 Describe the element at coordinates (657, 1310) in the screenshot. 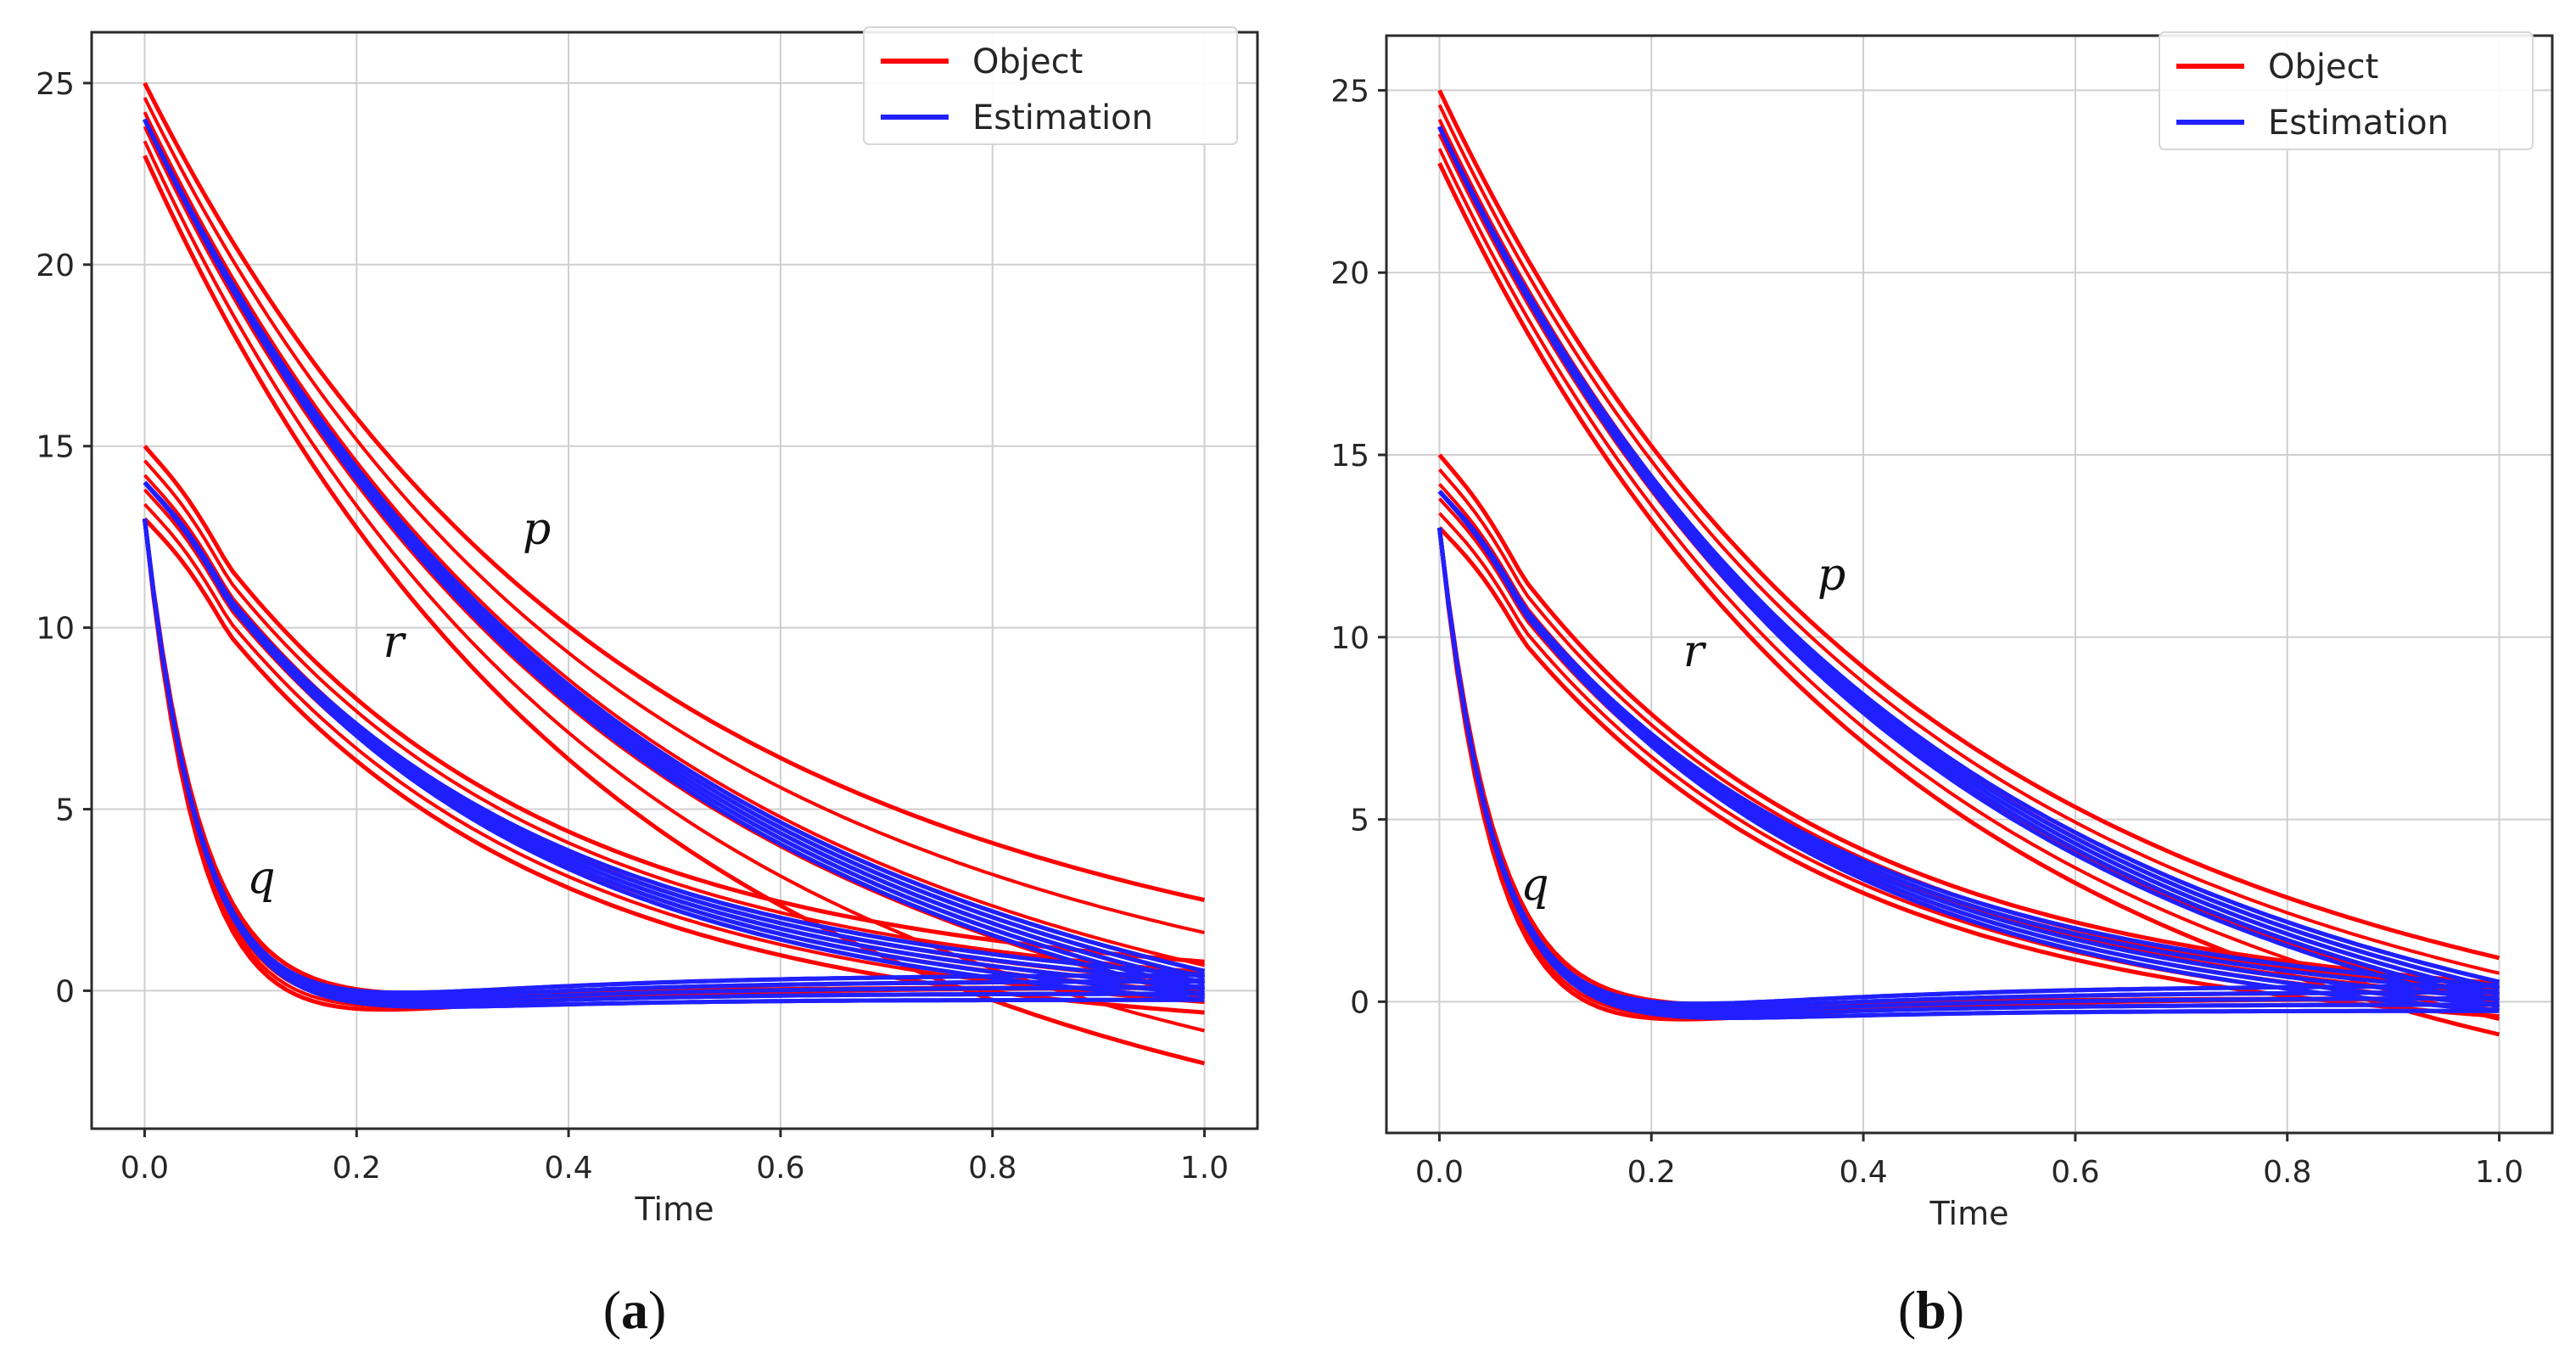

I see `caption-close-paren: )` at that location.